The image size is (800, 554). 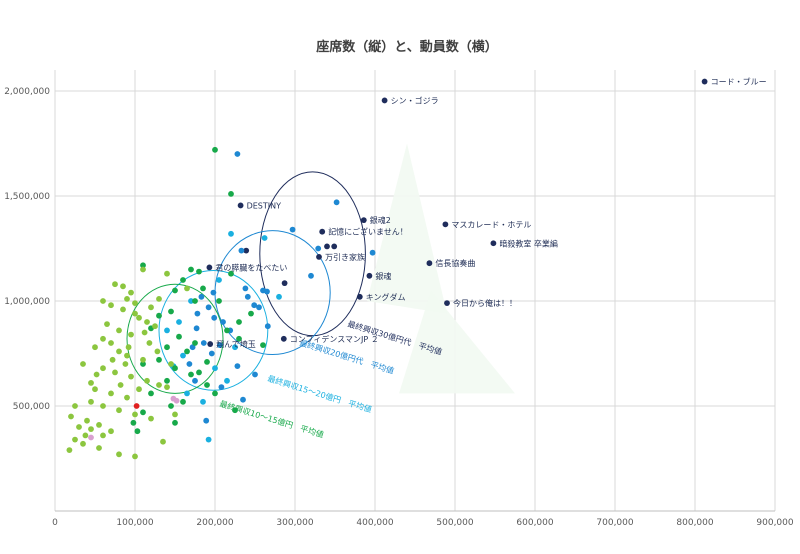 What do you see at coordinates (345, 257) in the screenshot?
I see `point-label: 万引き家族` at bounding box center [345, 257].